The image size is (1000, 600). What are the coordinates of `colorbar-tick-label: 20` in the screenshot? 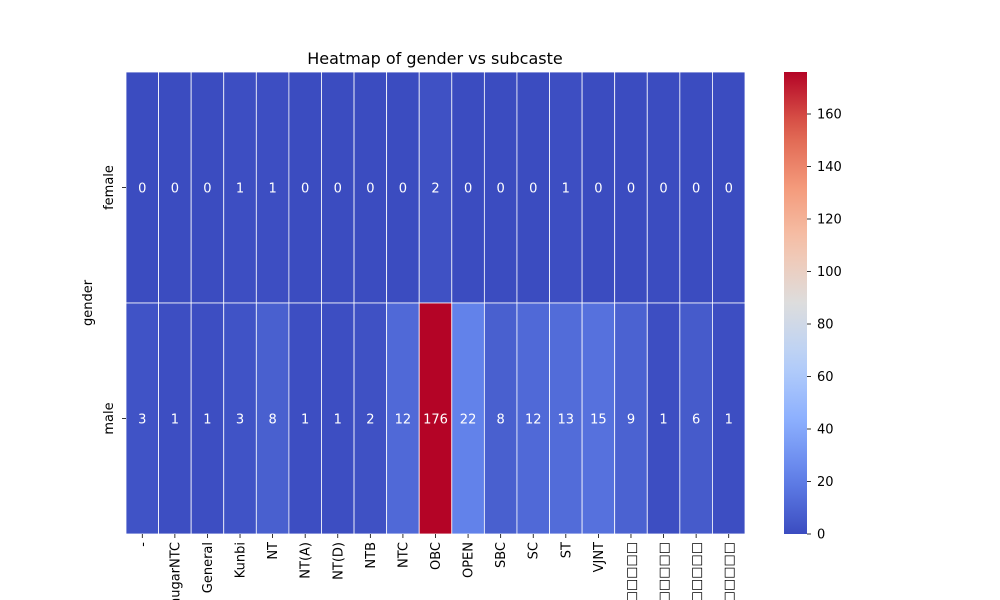 It's located at (825, 482).